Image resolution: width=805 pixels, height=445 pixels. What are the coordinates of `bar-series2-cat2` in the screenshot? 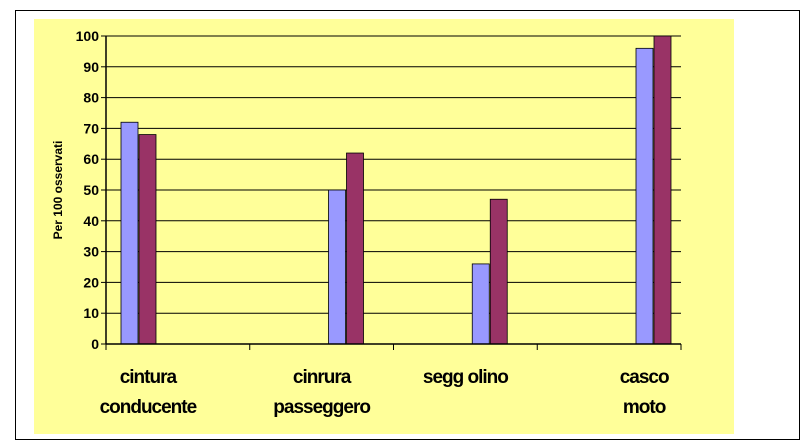 It's located at (355, 248).